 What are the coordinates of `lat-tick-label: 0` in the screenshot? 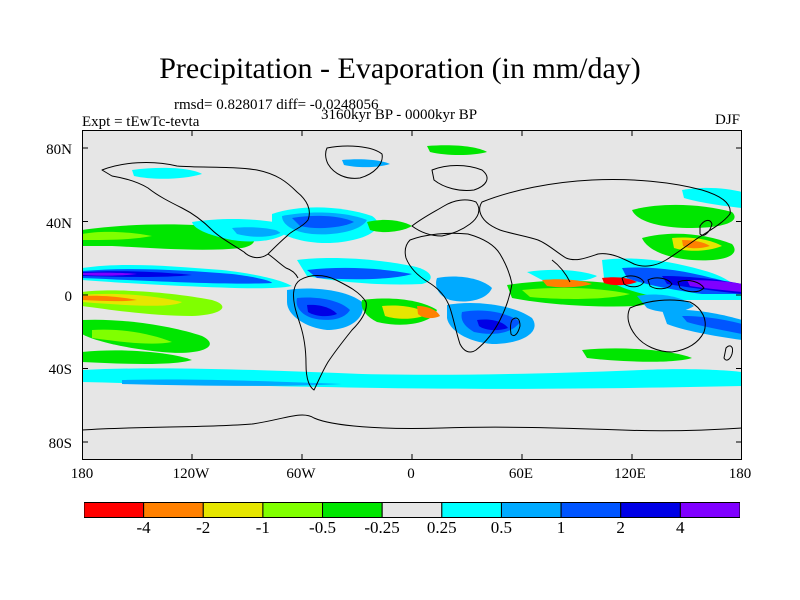 It's located at (68, 297).